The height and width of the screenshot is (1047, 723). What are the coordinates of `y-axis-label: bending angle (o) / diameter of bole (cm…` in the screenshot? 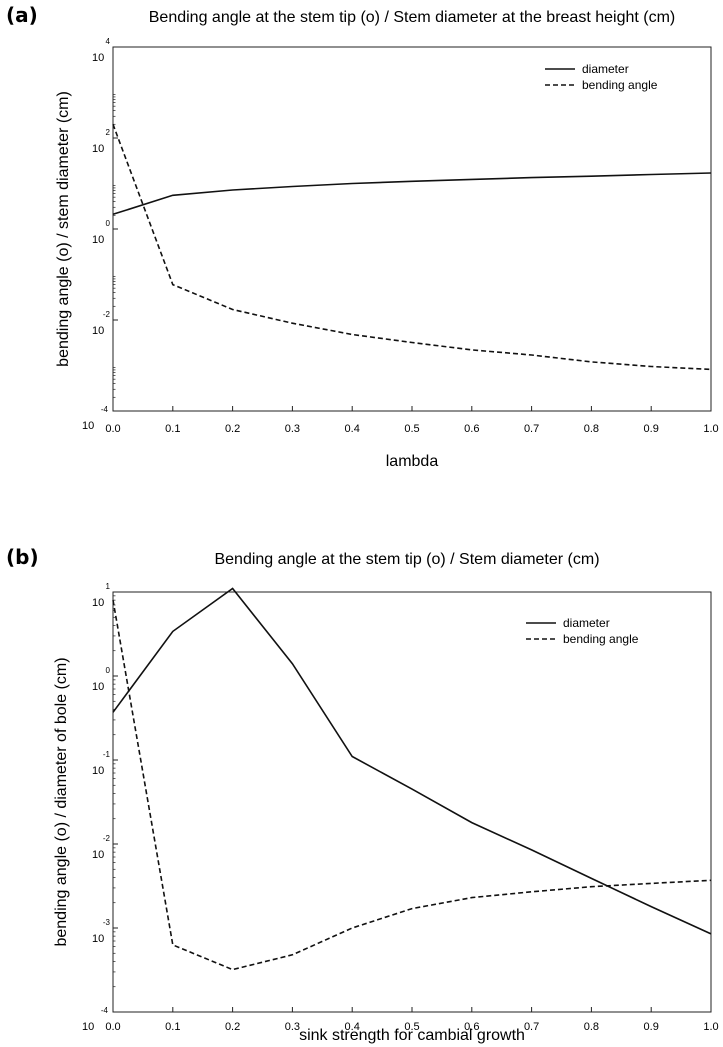 It's located at (61, 801).